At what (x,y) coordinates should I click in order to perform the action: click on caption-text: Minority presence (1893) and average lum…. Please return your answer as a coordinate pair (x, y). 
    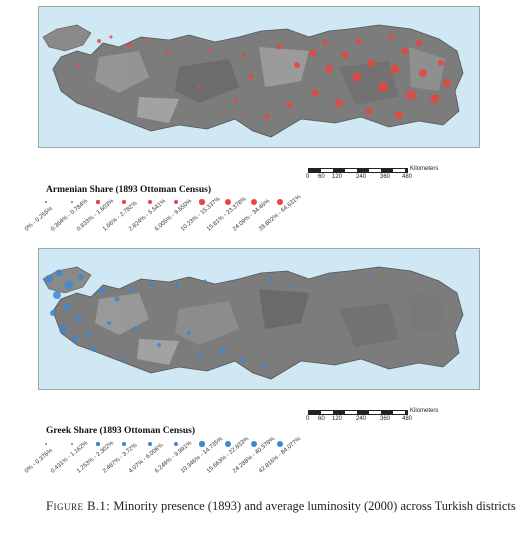
    Looking at the image, I should click on (314, 506).